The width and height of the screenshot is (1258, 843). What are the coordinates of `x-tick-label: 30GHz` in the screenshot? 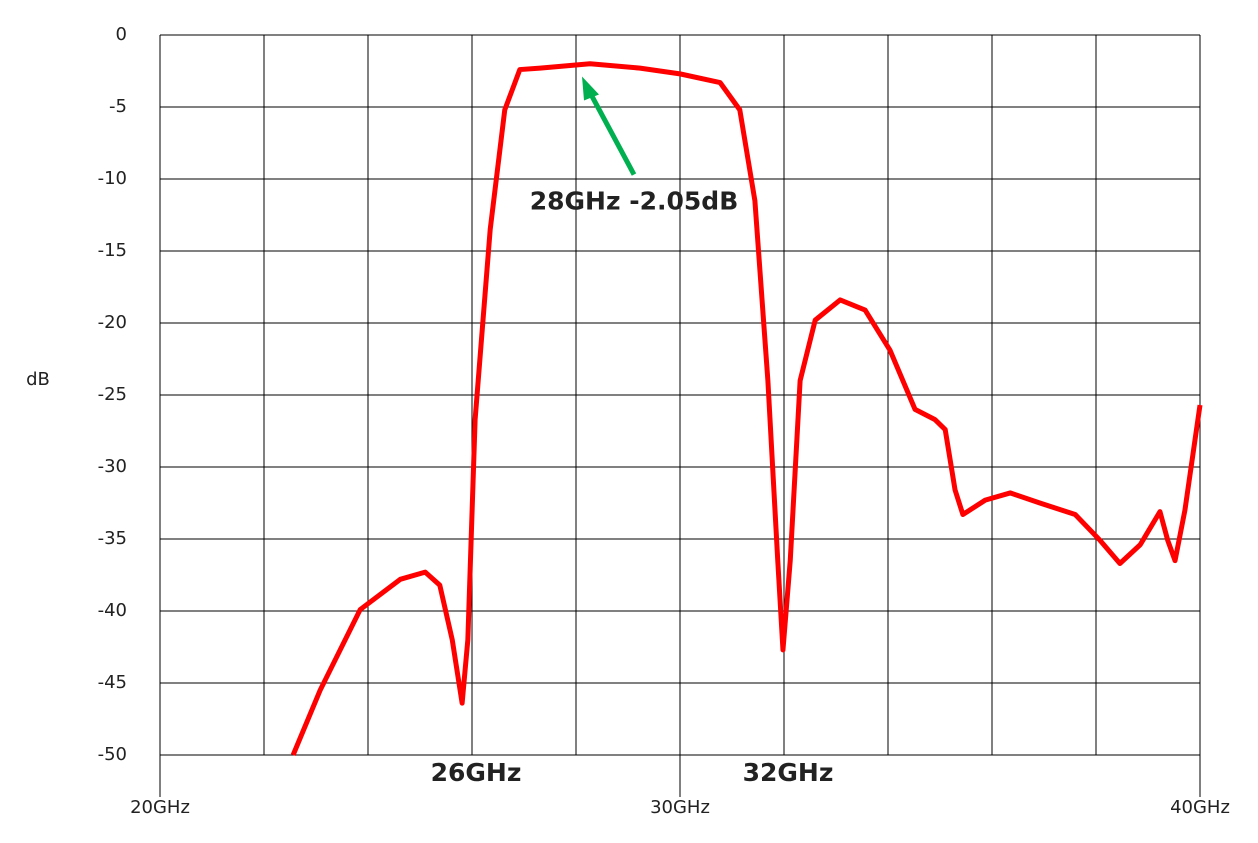 It's located at (680, 807).